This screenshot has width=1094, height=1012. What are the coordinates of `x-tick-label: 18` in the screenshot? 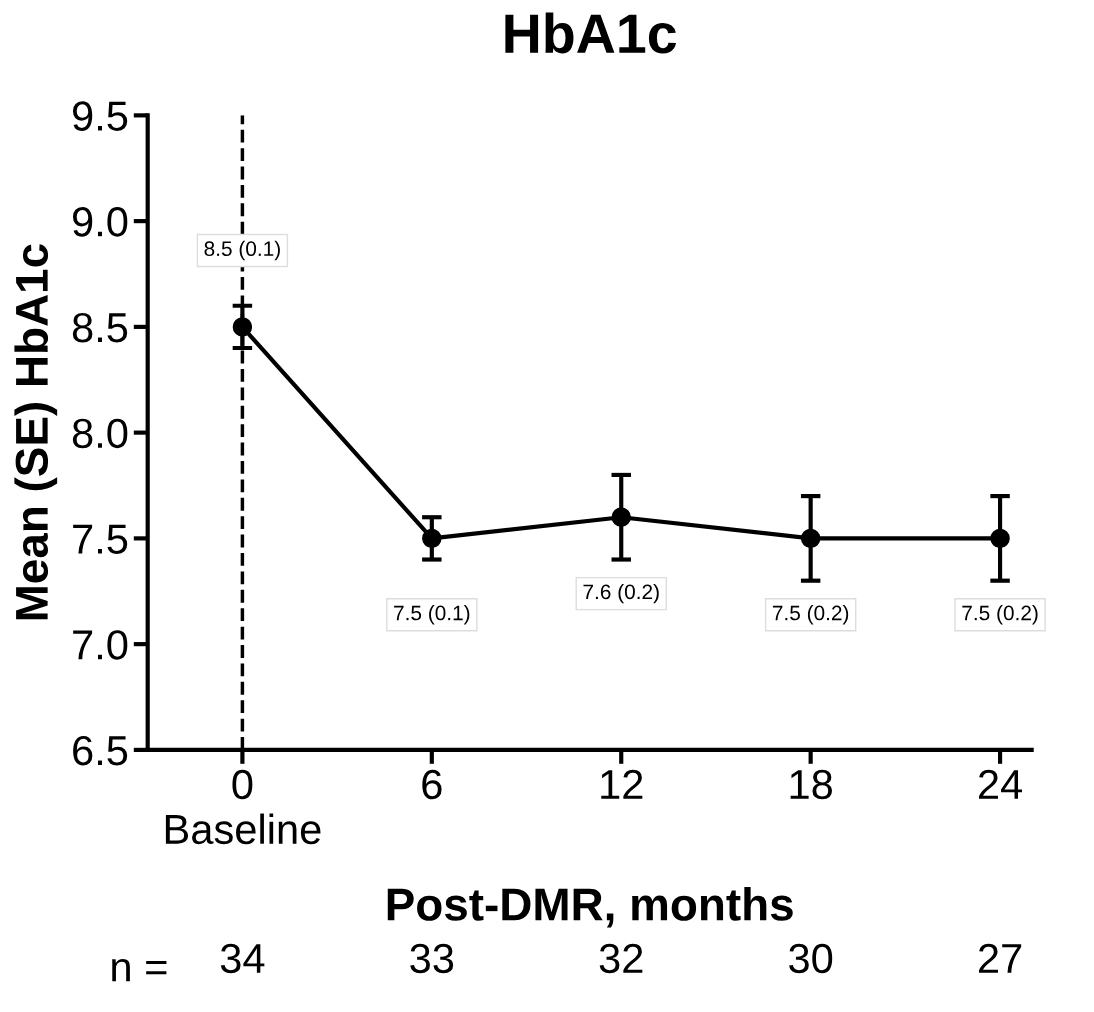 It's located at (811, 784).